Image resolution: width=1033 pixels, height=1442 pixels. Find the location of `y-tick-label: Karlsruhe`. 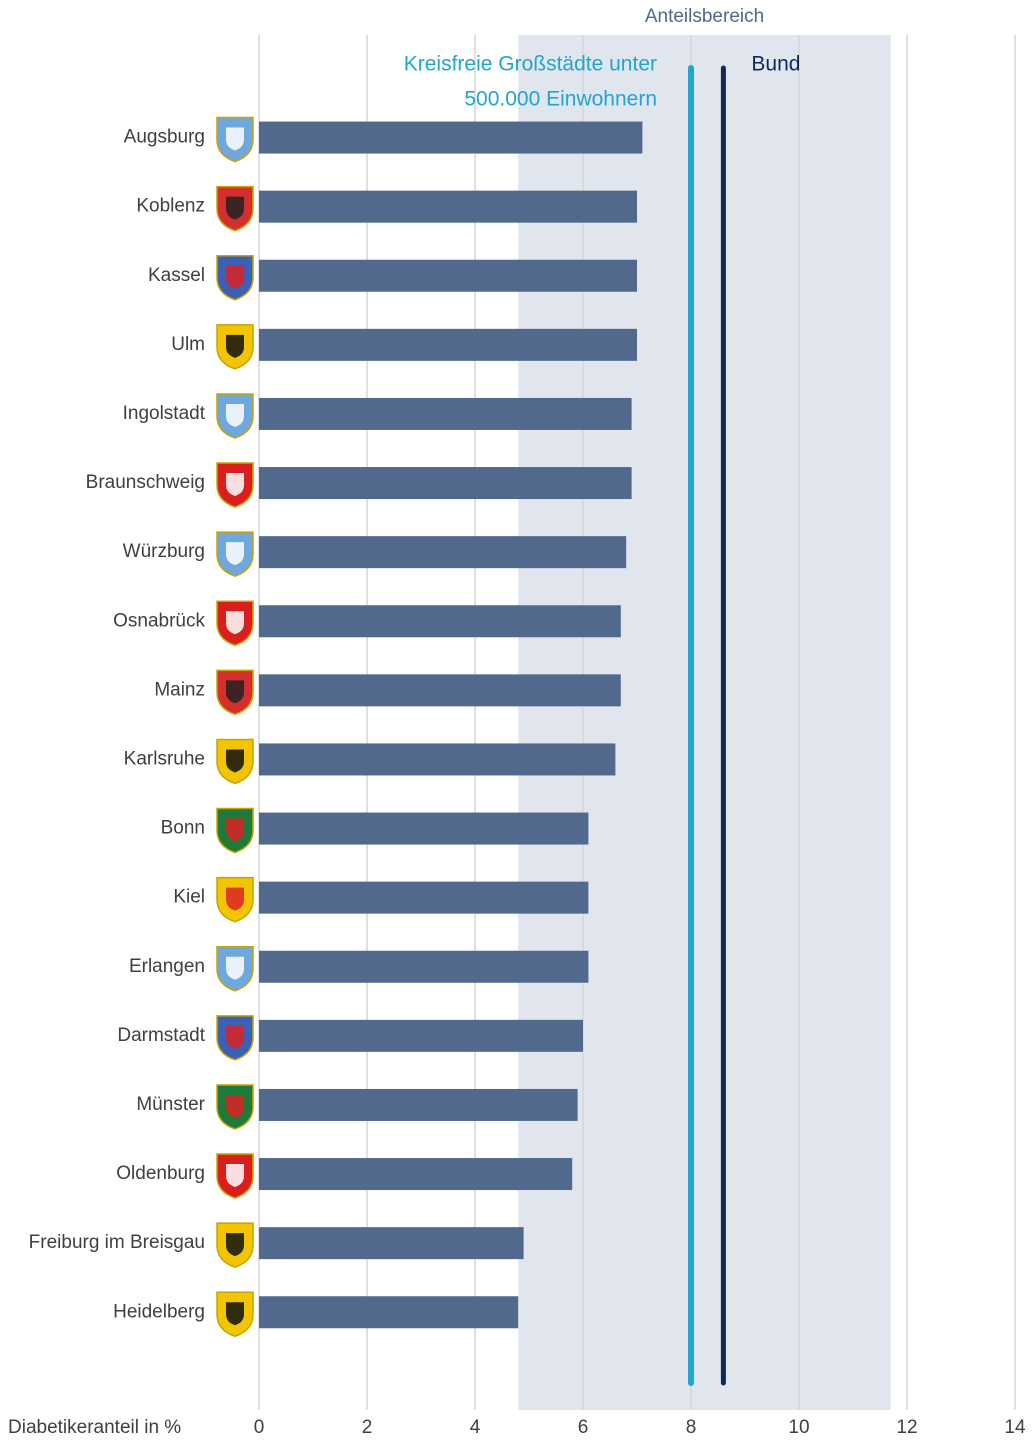

y-tick-label: Karlsruhe is located at coordinates (164, 758).